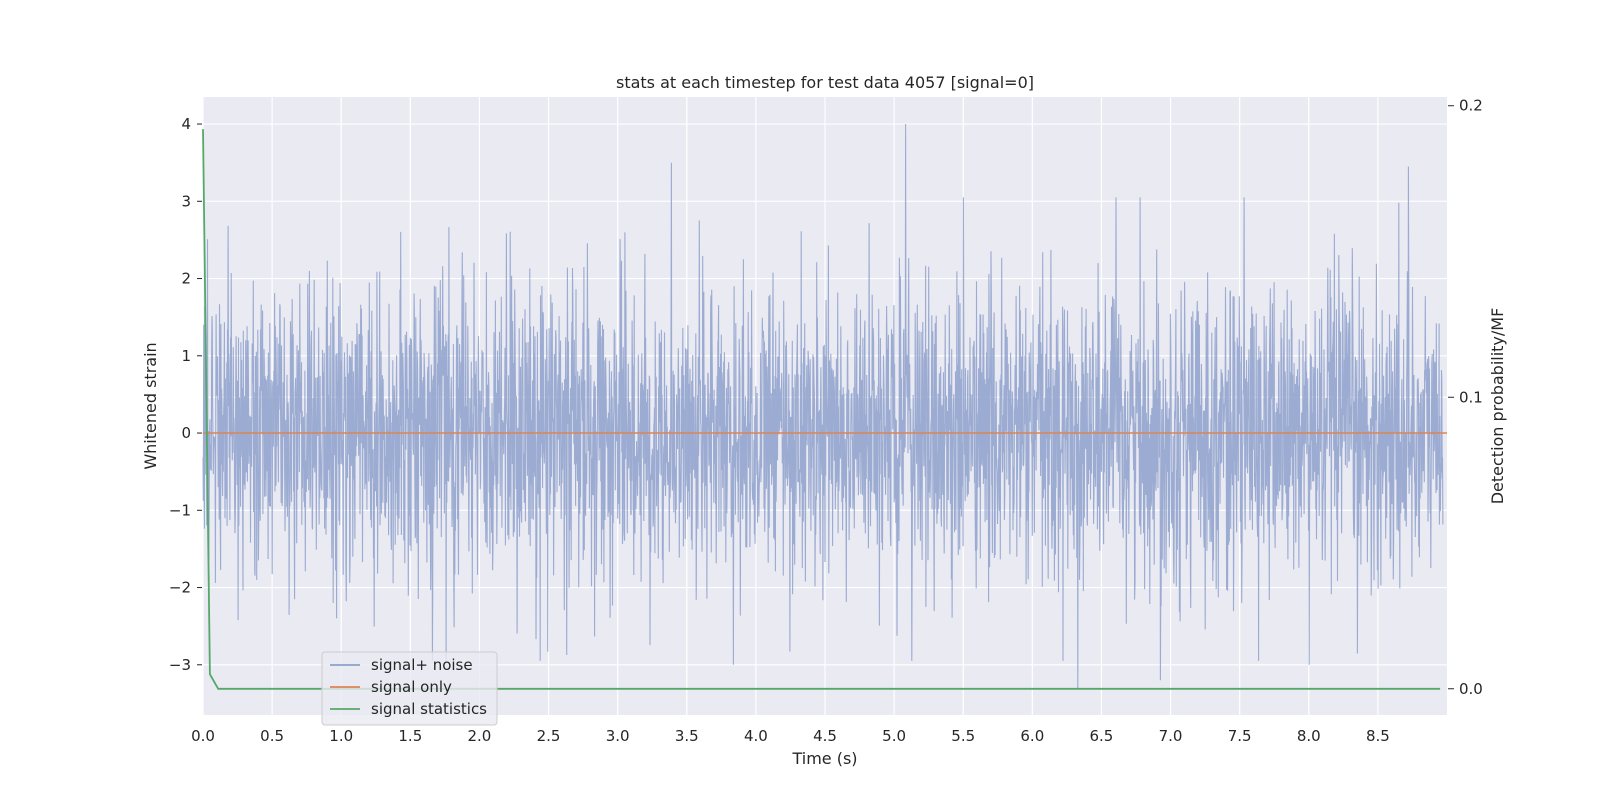 This screenshot has width=1600, height=800. I want to click on y2-tick-label: 0.2, so click(1471, 106).